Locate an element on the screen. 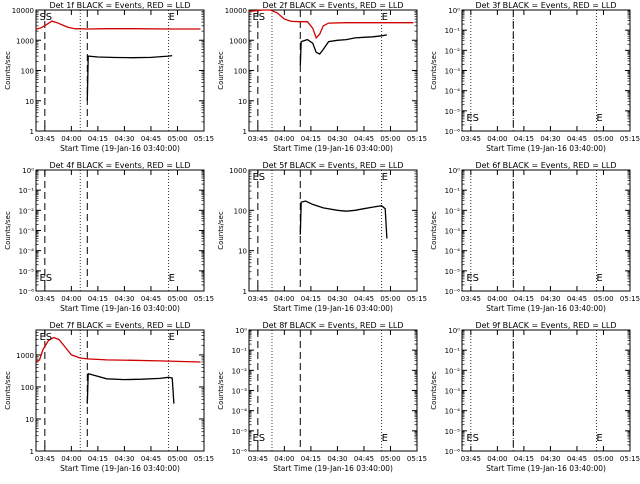 The height and width of the screenshot is (484, 640). series-lld-line is located at coordinates (118, 25).